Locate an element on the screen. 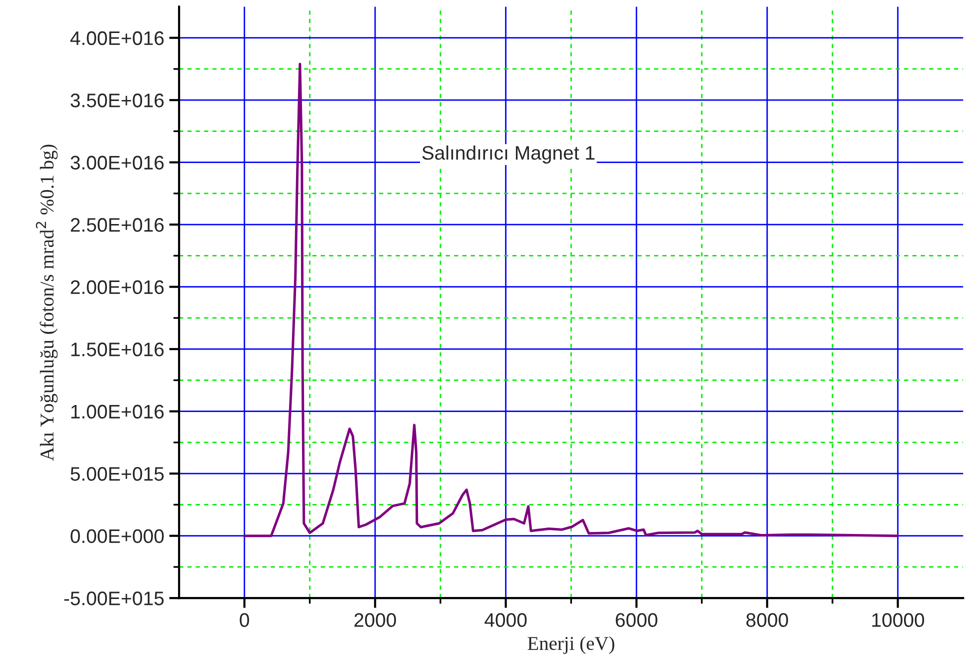 The height and width of the screenshot is (672, 968). y-tick-label: 3.50E+016 is located at coordinates (117, 101).